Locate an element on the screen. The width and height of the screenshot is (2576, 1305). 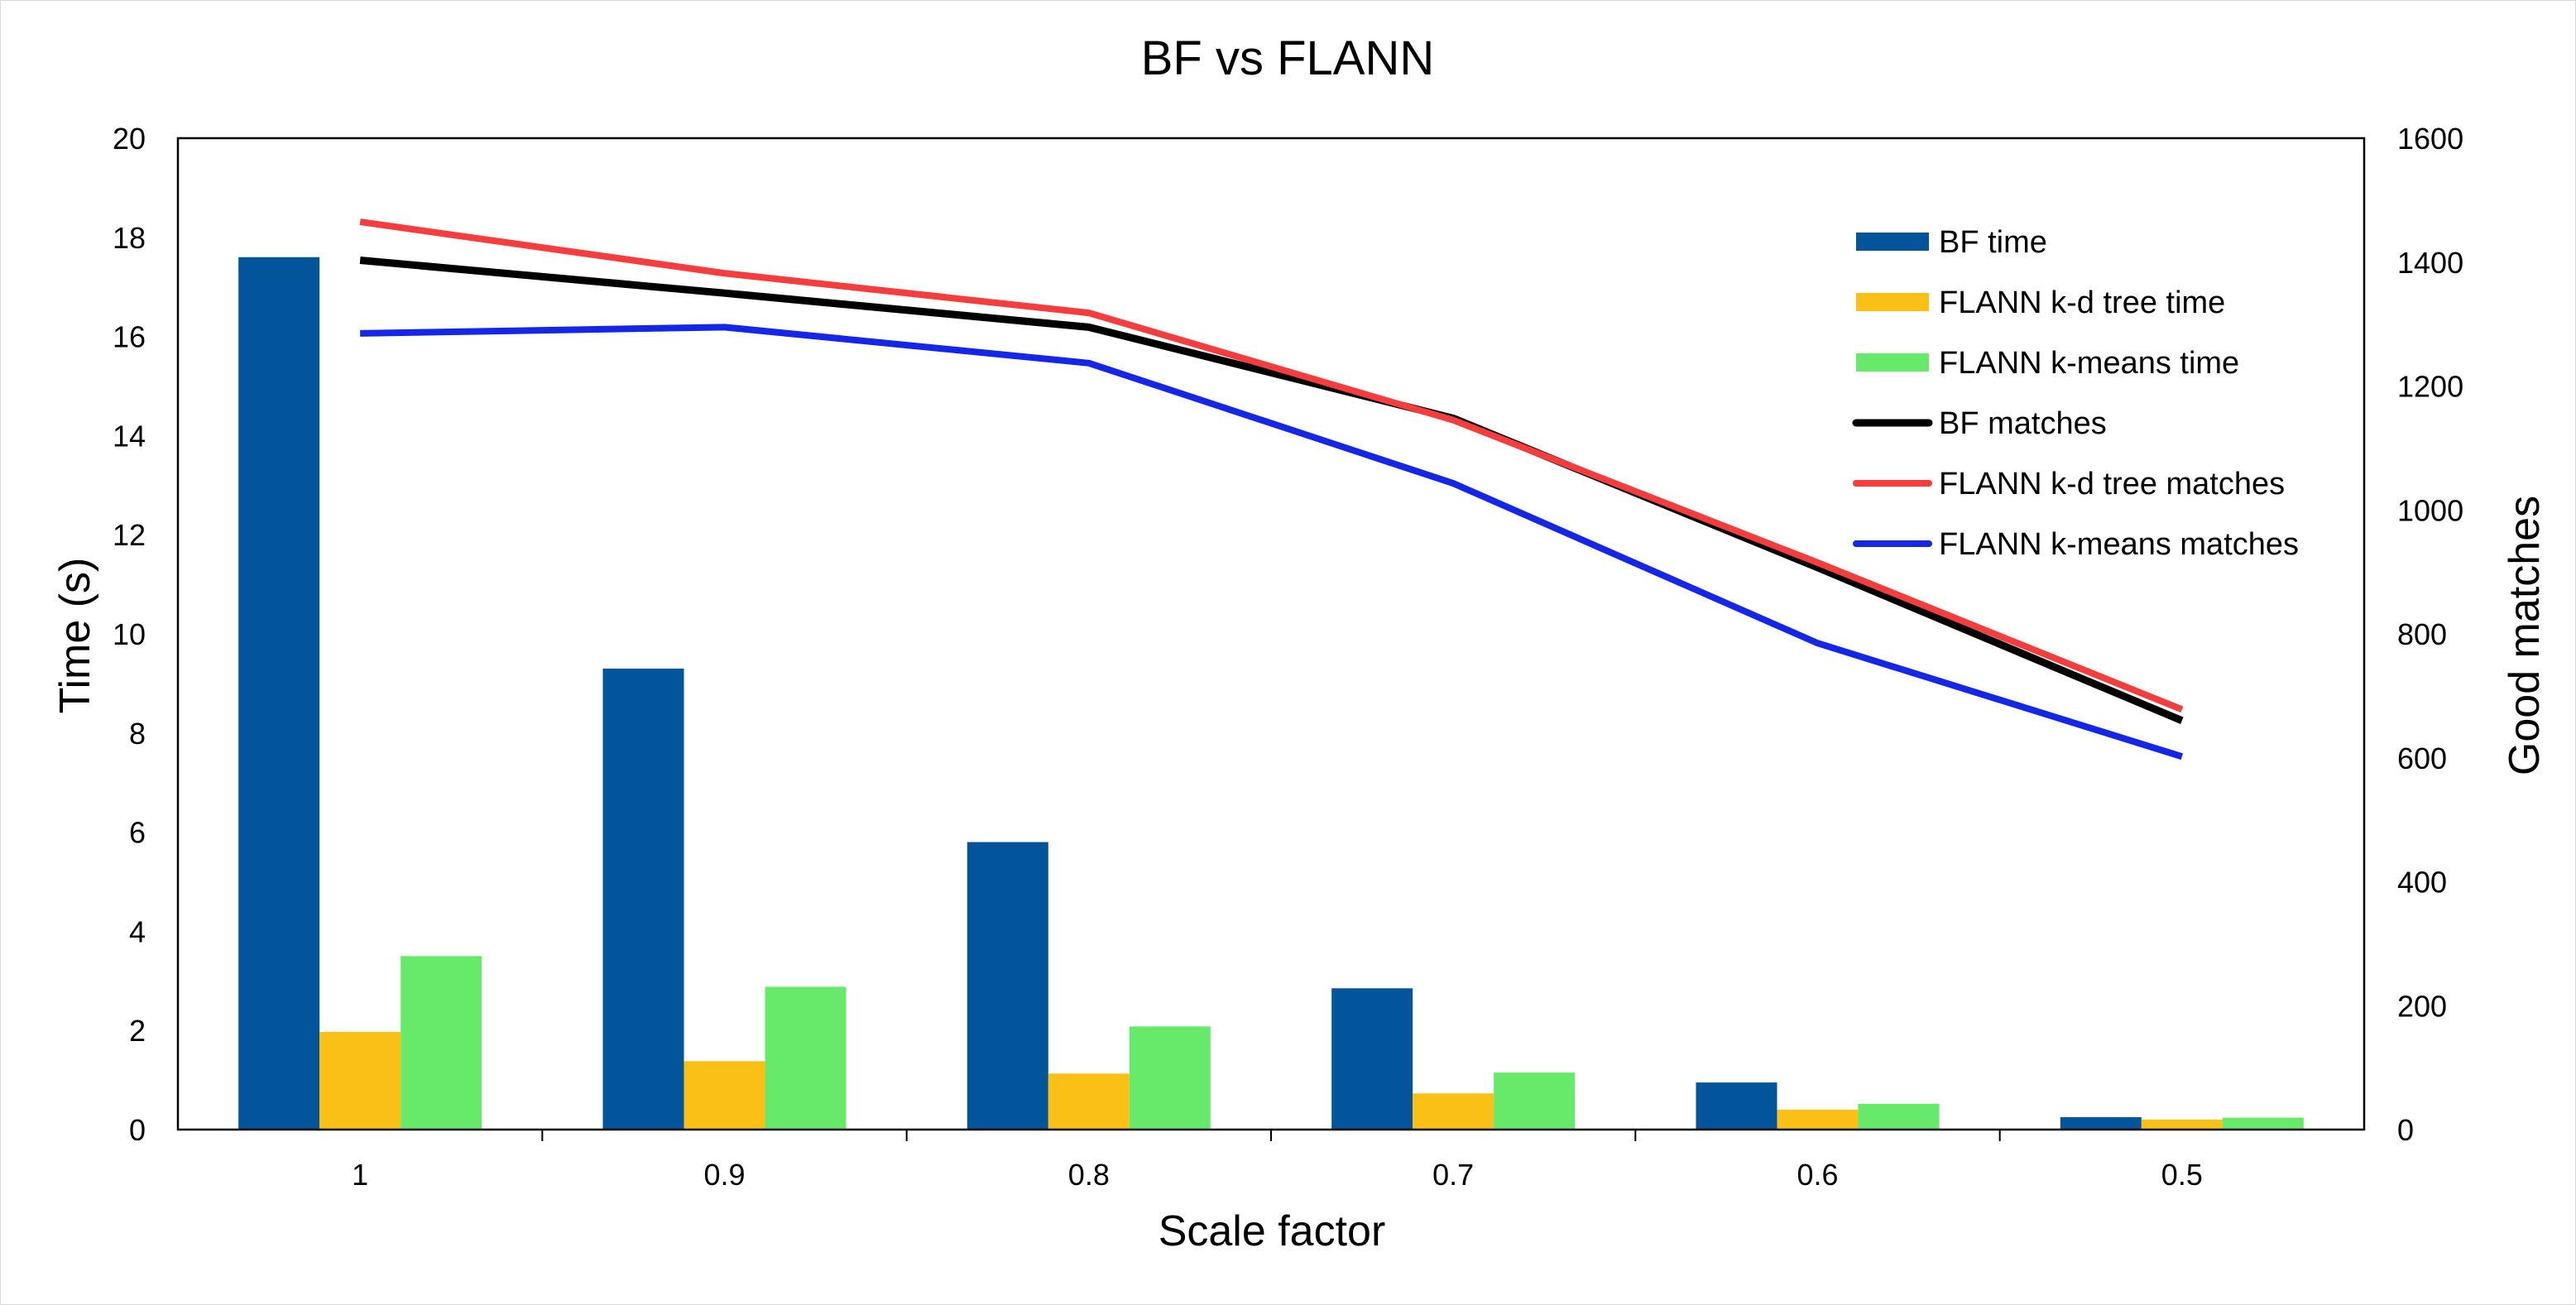
y2-tick-label: 200 is located at coordinates (2422, 1006).